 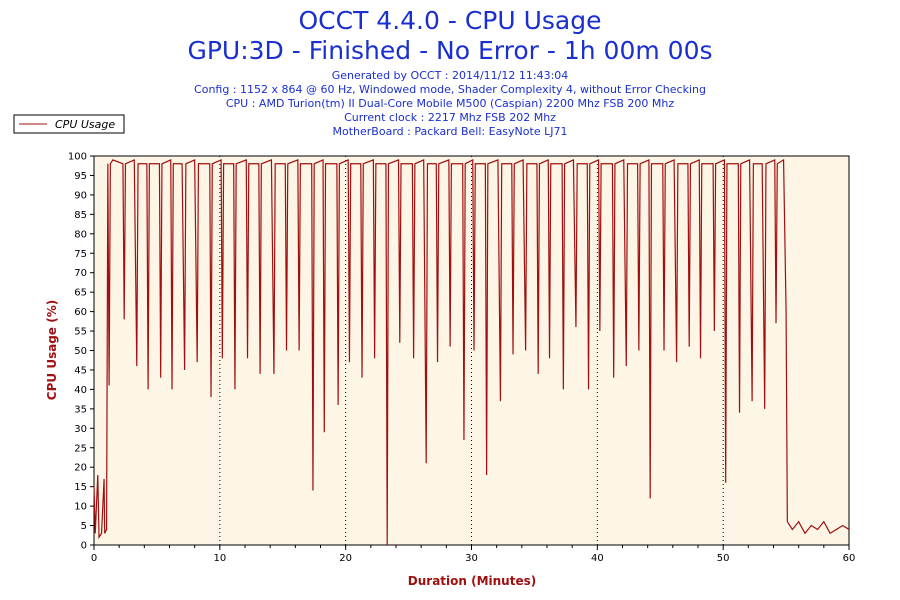 What do you see at coordinates (450, 117) in the screenshot?
I see `info-clock: Current clock : 2217 Mhz FSB 202 Mhz` at bounding box center [450, 117].